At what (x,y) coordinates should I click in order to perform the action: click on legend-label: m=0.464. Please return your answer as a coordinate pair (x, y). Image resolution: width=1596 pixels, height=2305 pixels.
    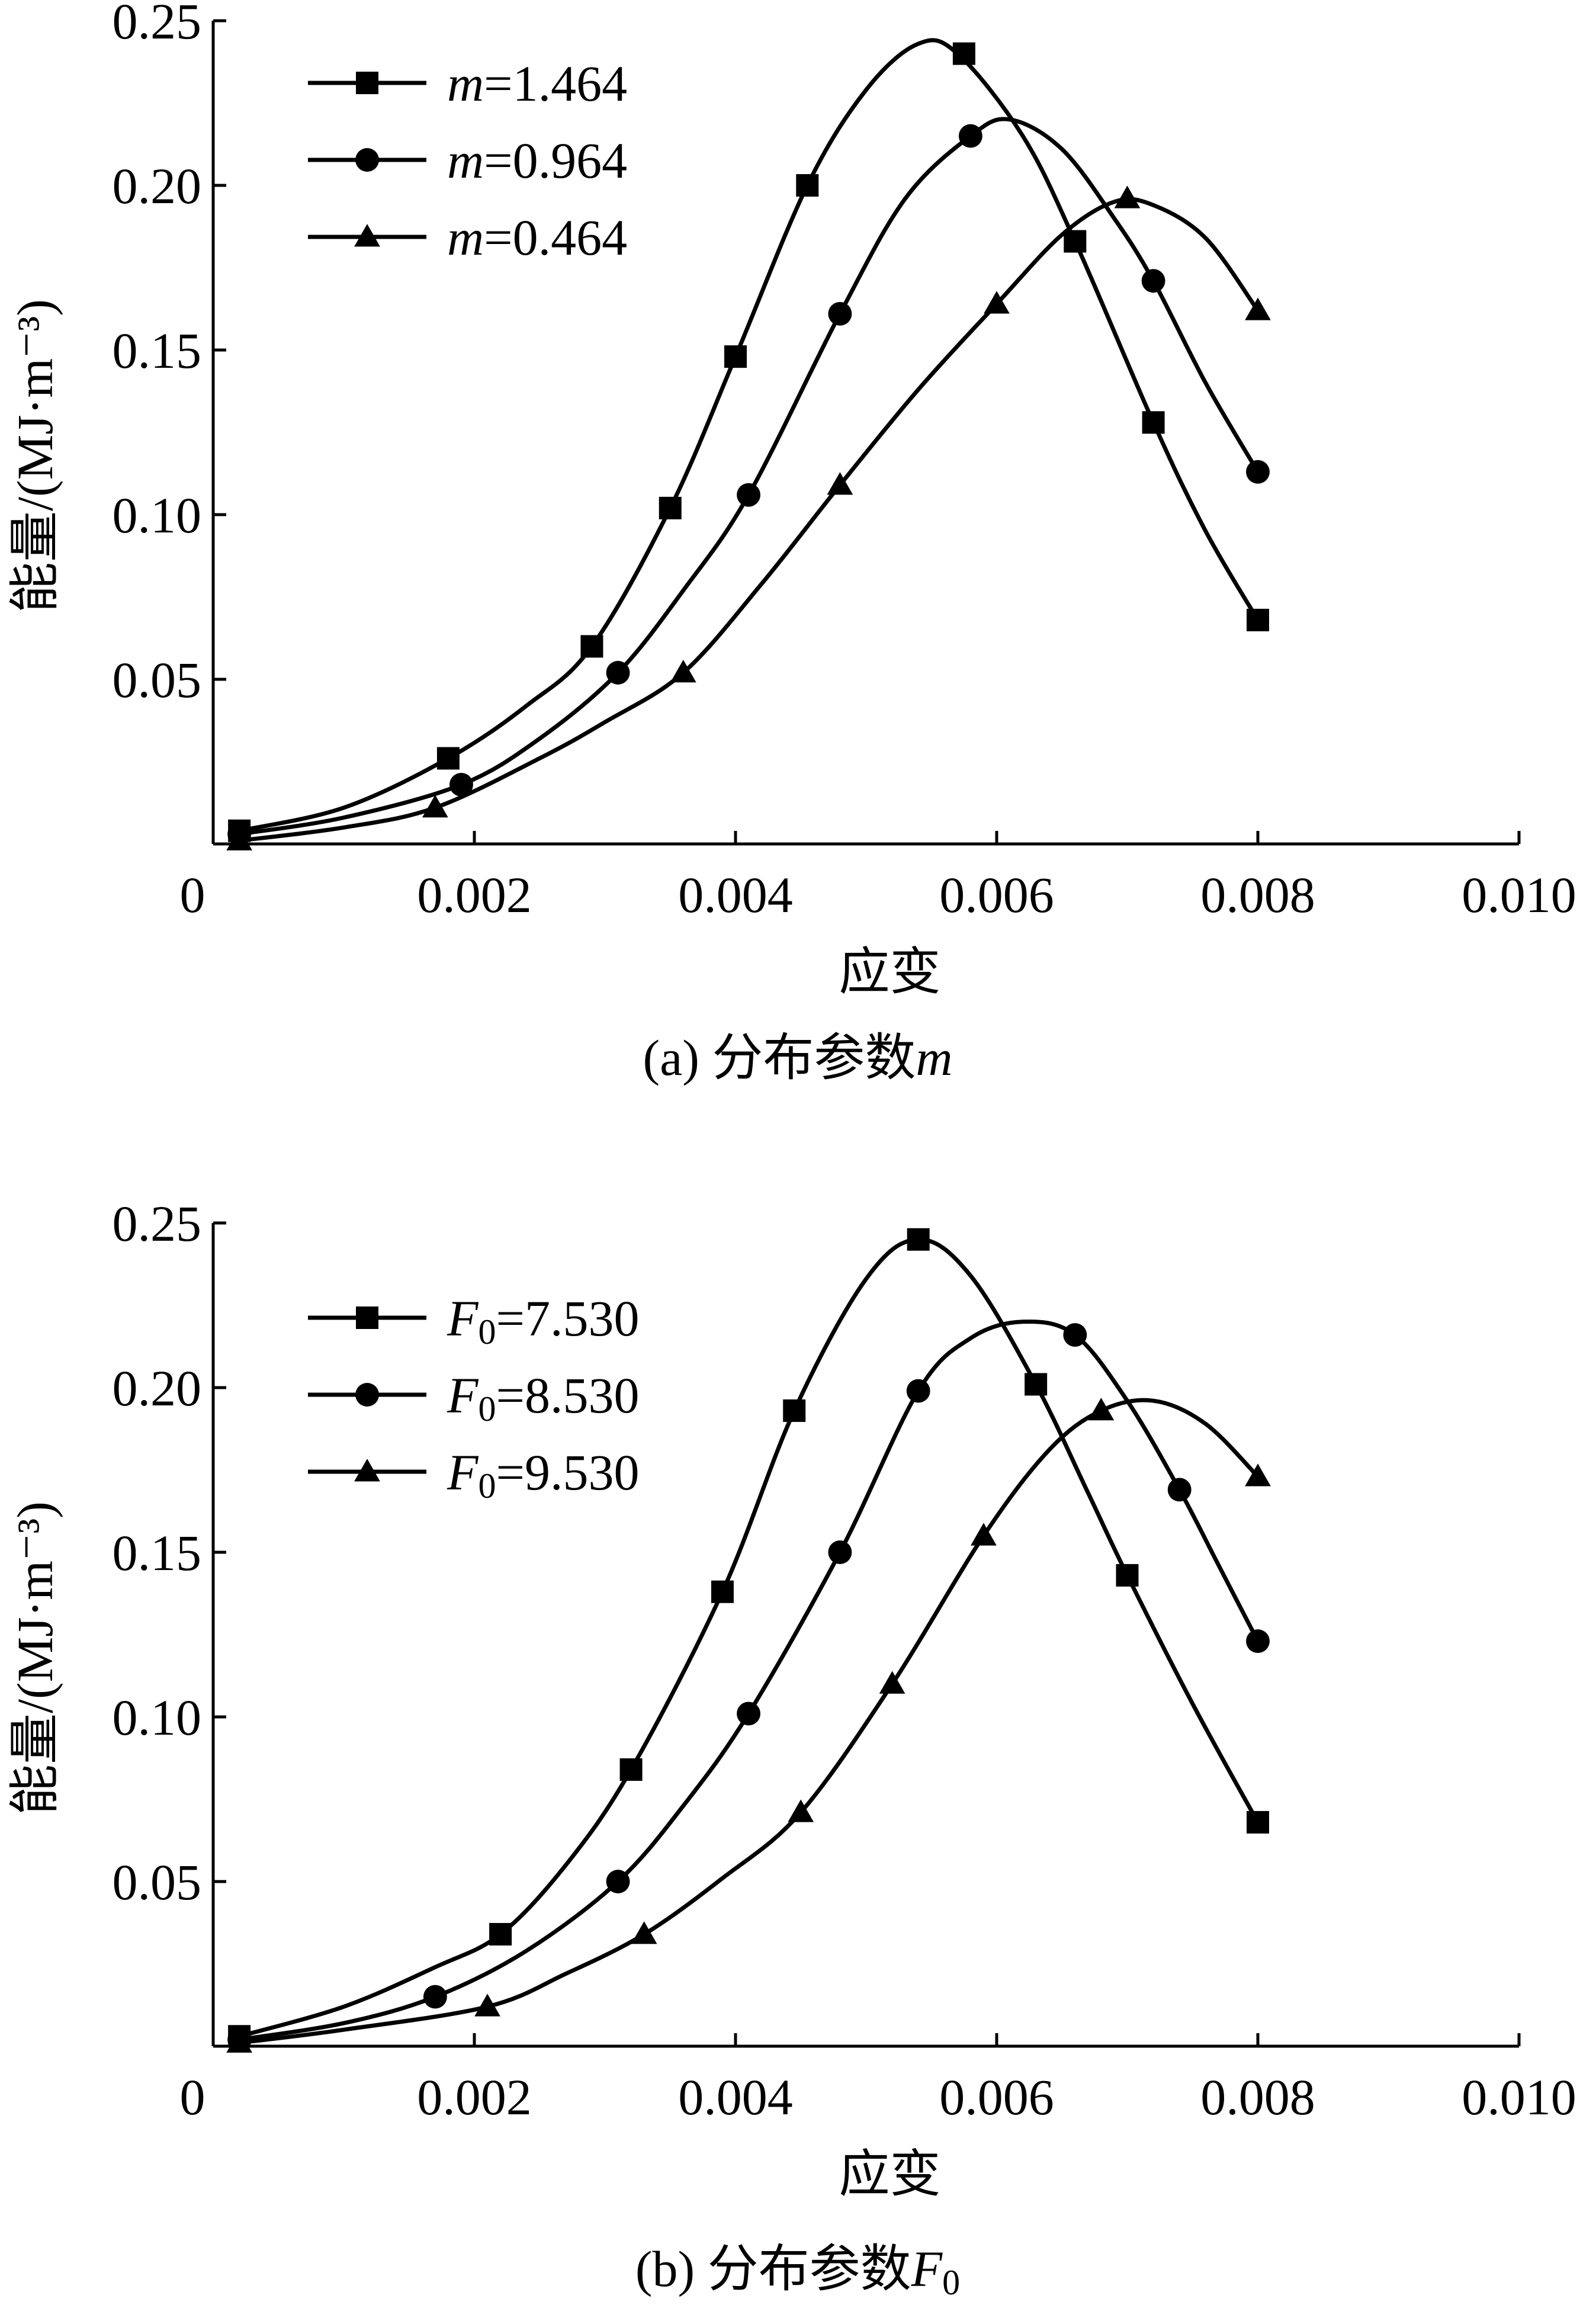
    Looking at the image, I should click on (537, 237).